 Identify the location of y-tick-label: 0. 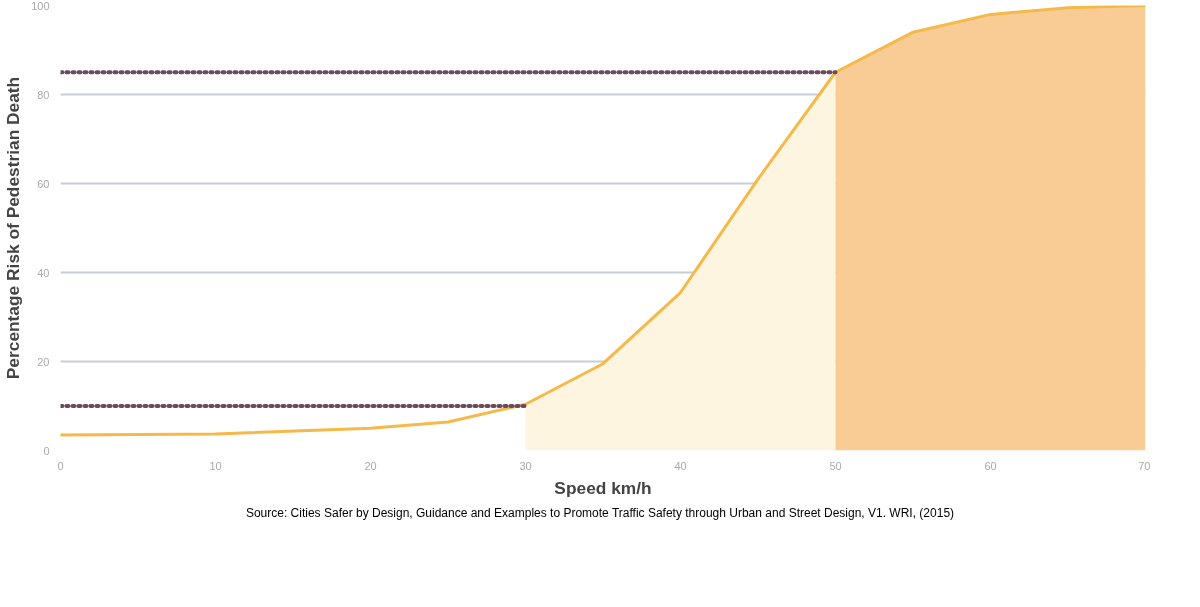
(46, 450).